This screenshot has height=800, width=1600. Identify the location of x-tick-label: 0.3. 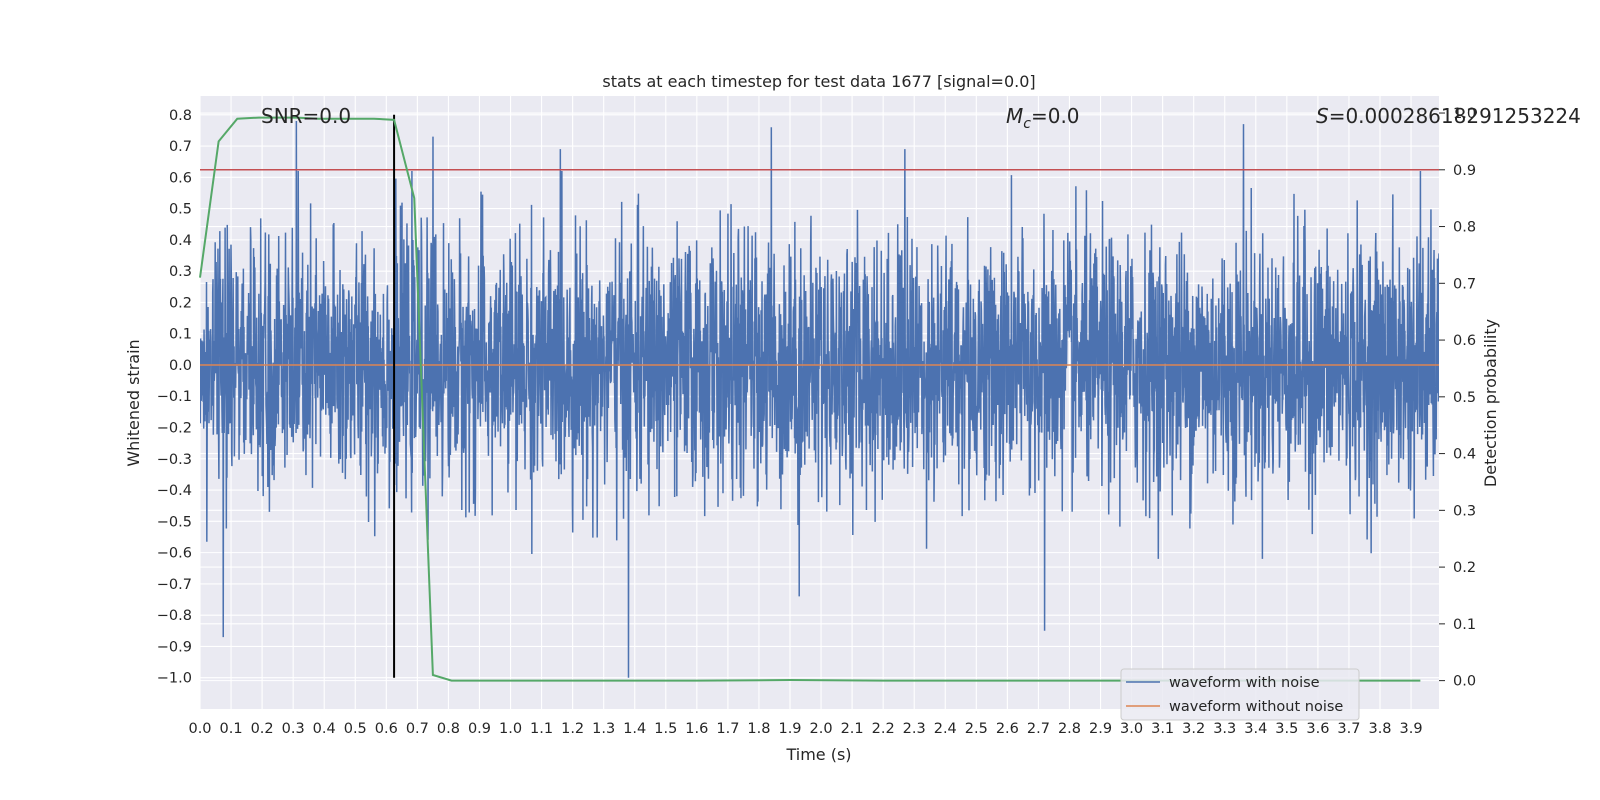
(293, 729).